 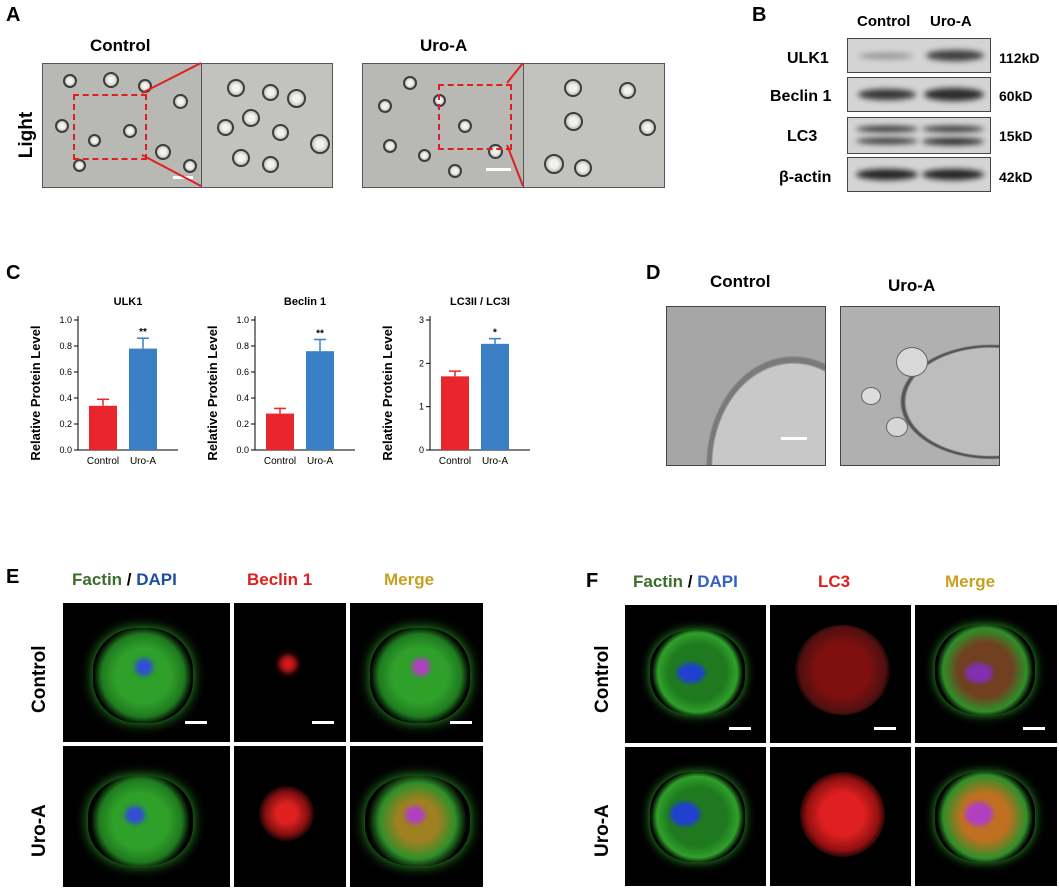 I want to click on f-control-factin-dapi, so click(x=695, y=674).